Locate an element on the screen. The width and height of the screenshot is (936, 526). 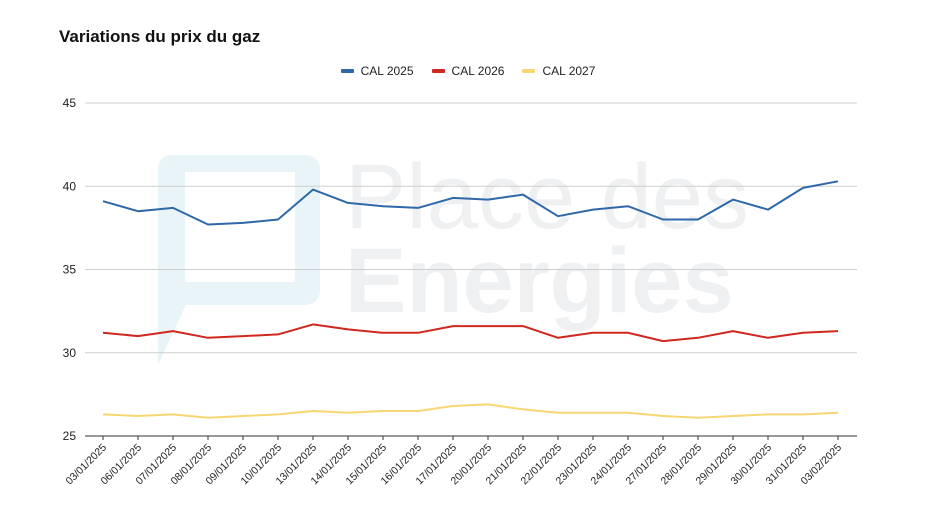
y-tick-label: 45 is located at coordinates (70, 103).